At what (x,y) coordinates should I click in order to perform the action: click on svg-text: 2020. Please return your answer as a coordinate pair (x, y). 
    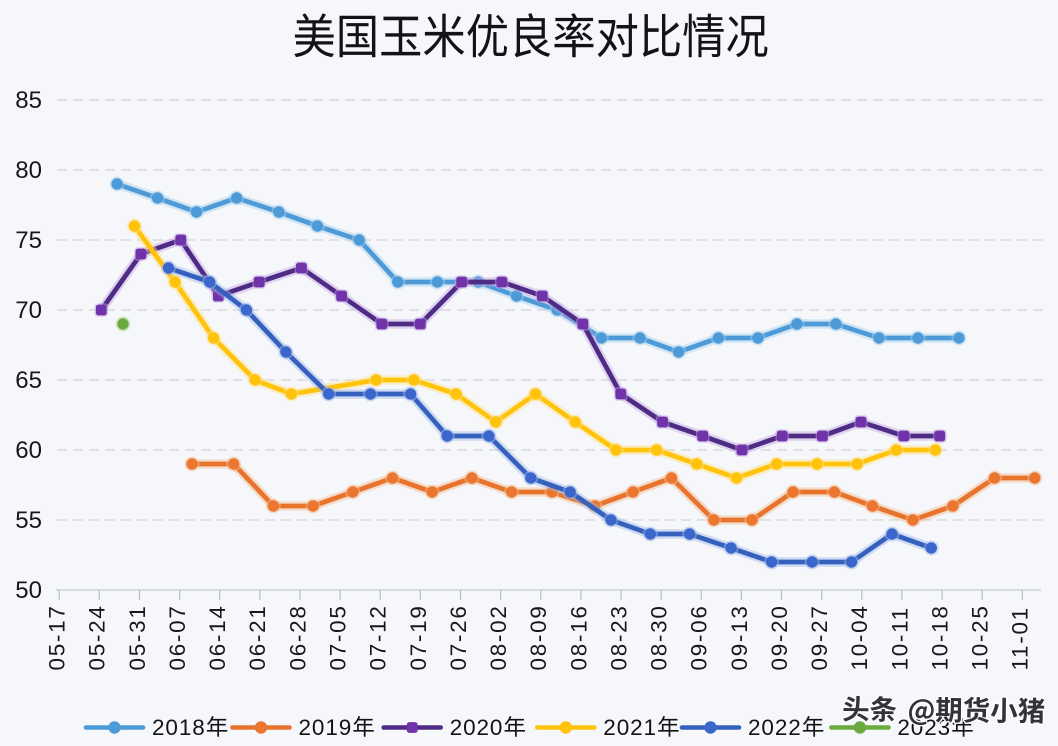
    Looking at the image, I should click on (477, 727).